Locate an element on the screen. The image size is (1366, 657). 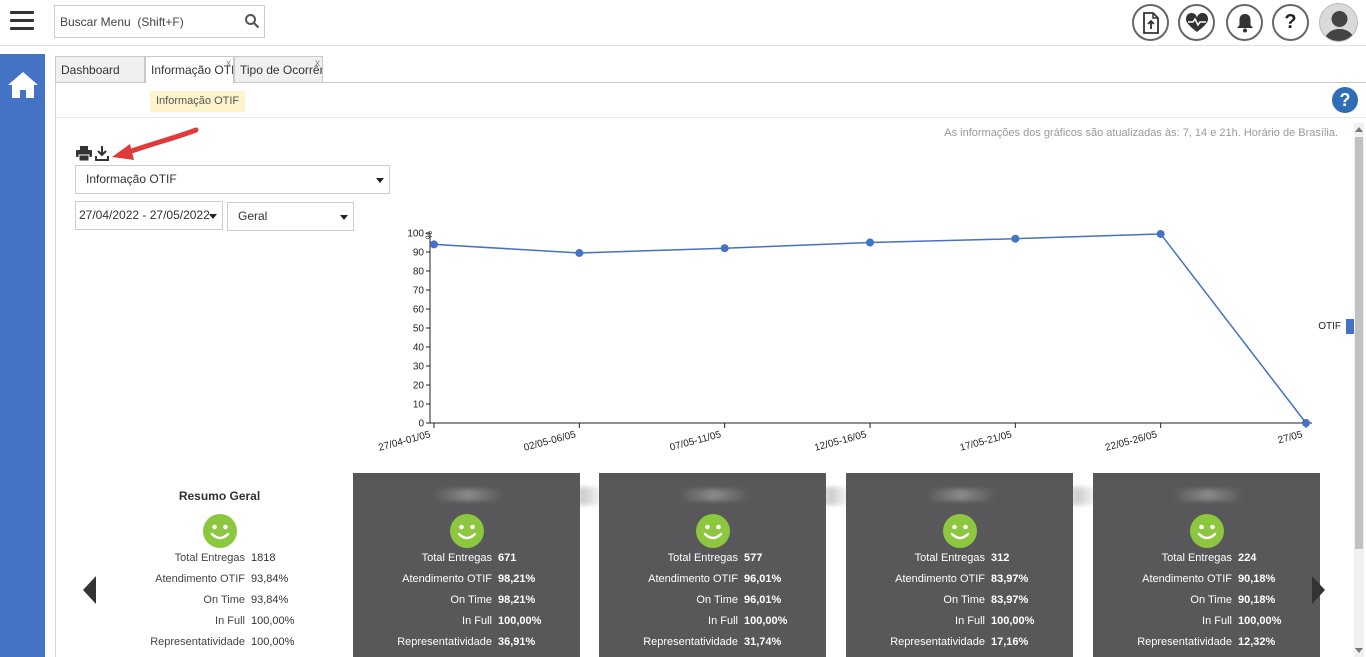
row-value: 224 is located at coordinates (1247, 558).